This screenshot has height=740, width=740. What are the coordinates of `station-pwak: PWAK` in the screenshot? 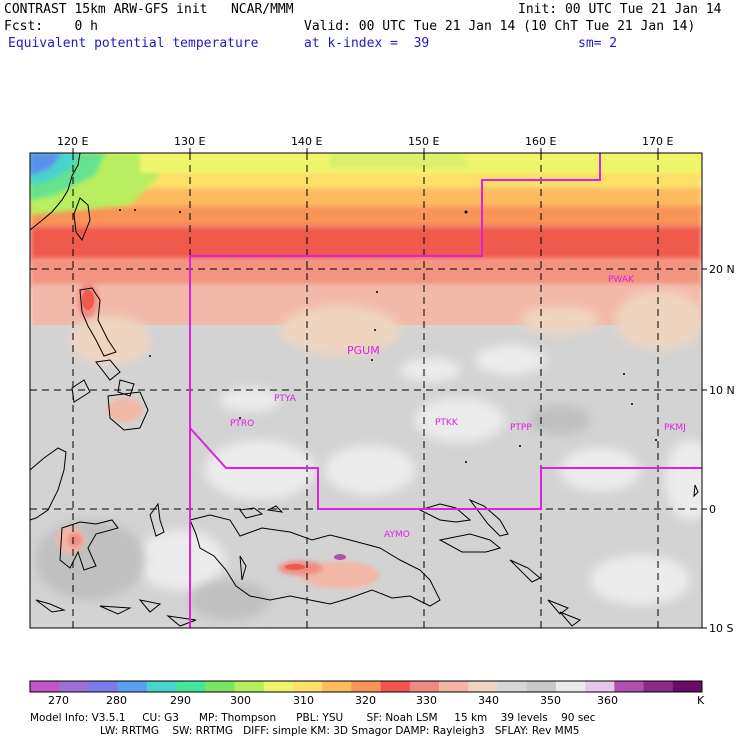 It's located at (621, 280).